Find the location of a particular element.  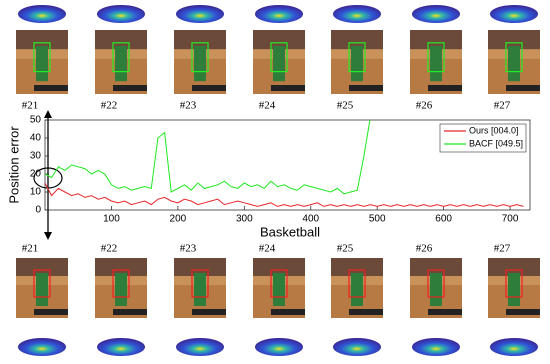

y-axis-label: Position error is located at coordinates (13, 165).